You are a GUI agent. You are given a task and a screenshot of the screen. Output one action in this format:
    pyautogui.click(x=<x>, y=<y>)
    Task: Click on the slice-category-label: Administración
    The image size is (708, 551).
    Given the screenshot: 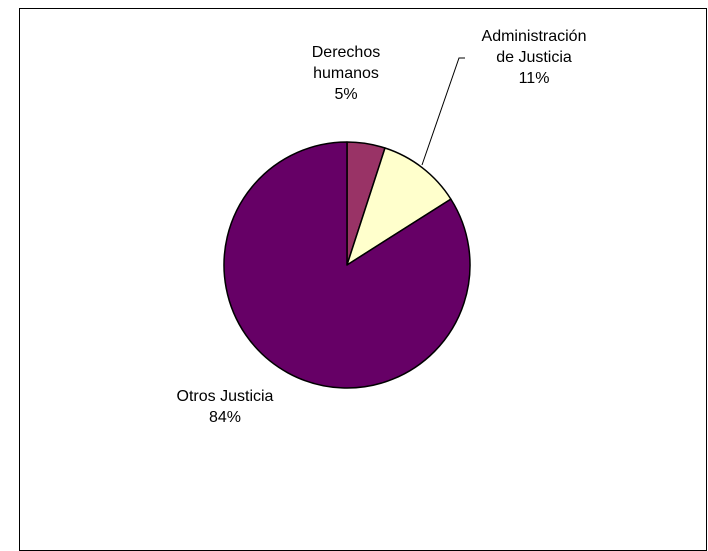 What is the action you would take?
    pyautogui.click(x=534, y=36)
    